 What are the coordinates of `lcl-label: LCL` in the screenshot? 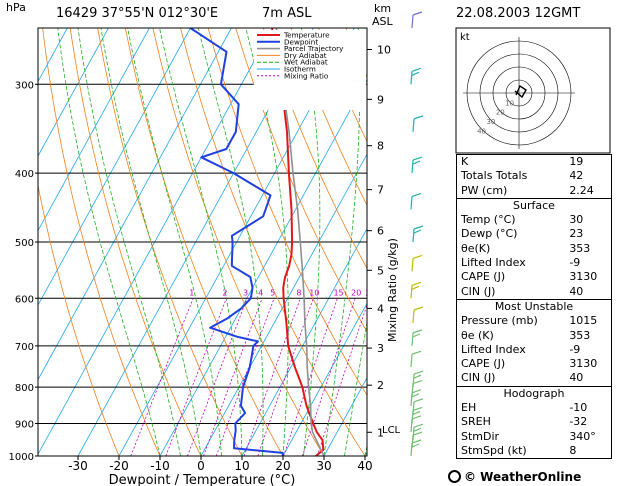 It's located at (391, 430).